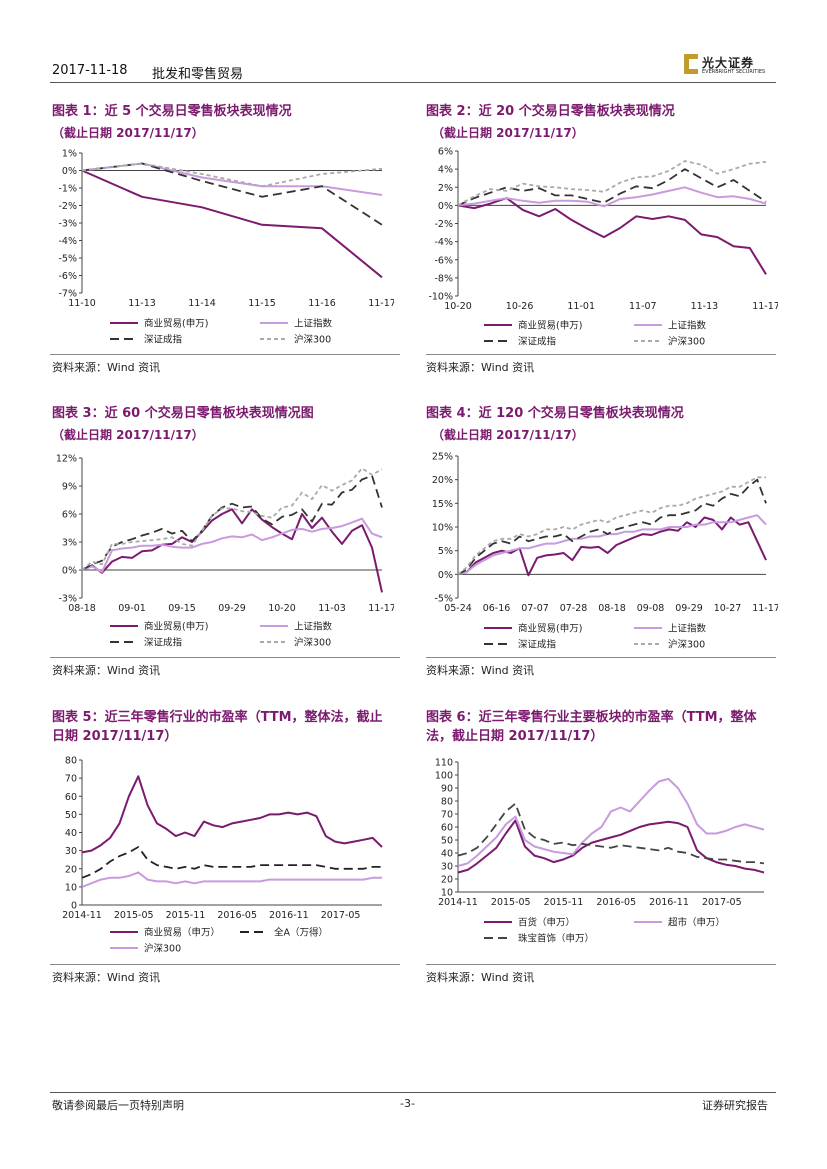  I want to click on chart-3-y-tick-label: -3%, so click(68, 599).